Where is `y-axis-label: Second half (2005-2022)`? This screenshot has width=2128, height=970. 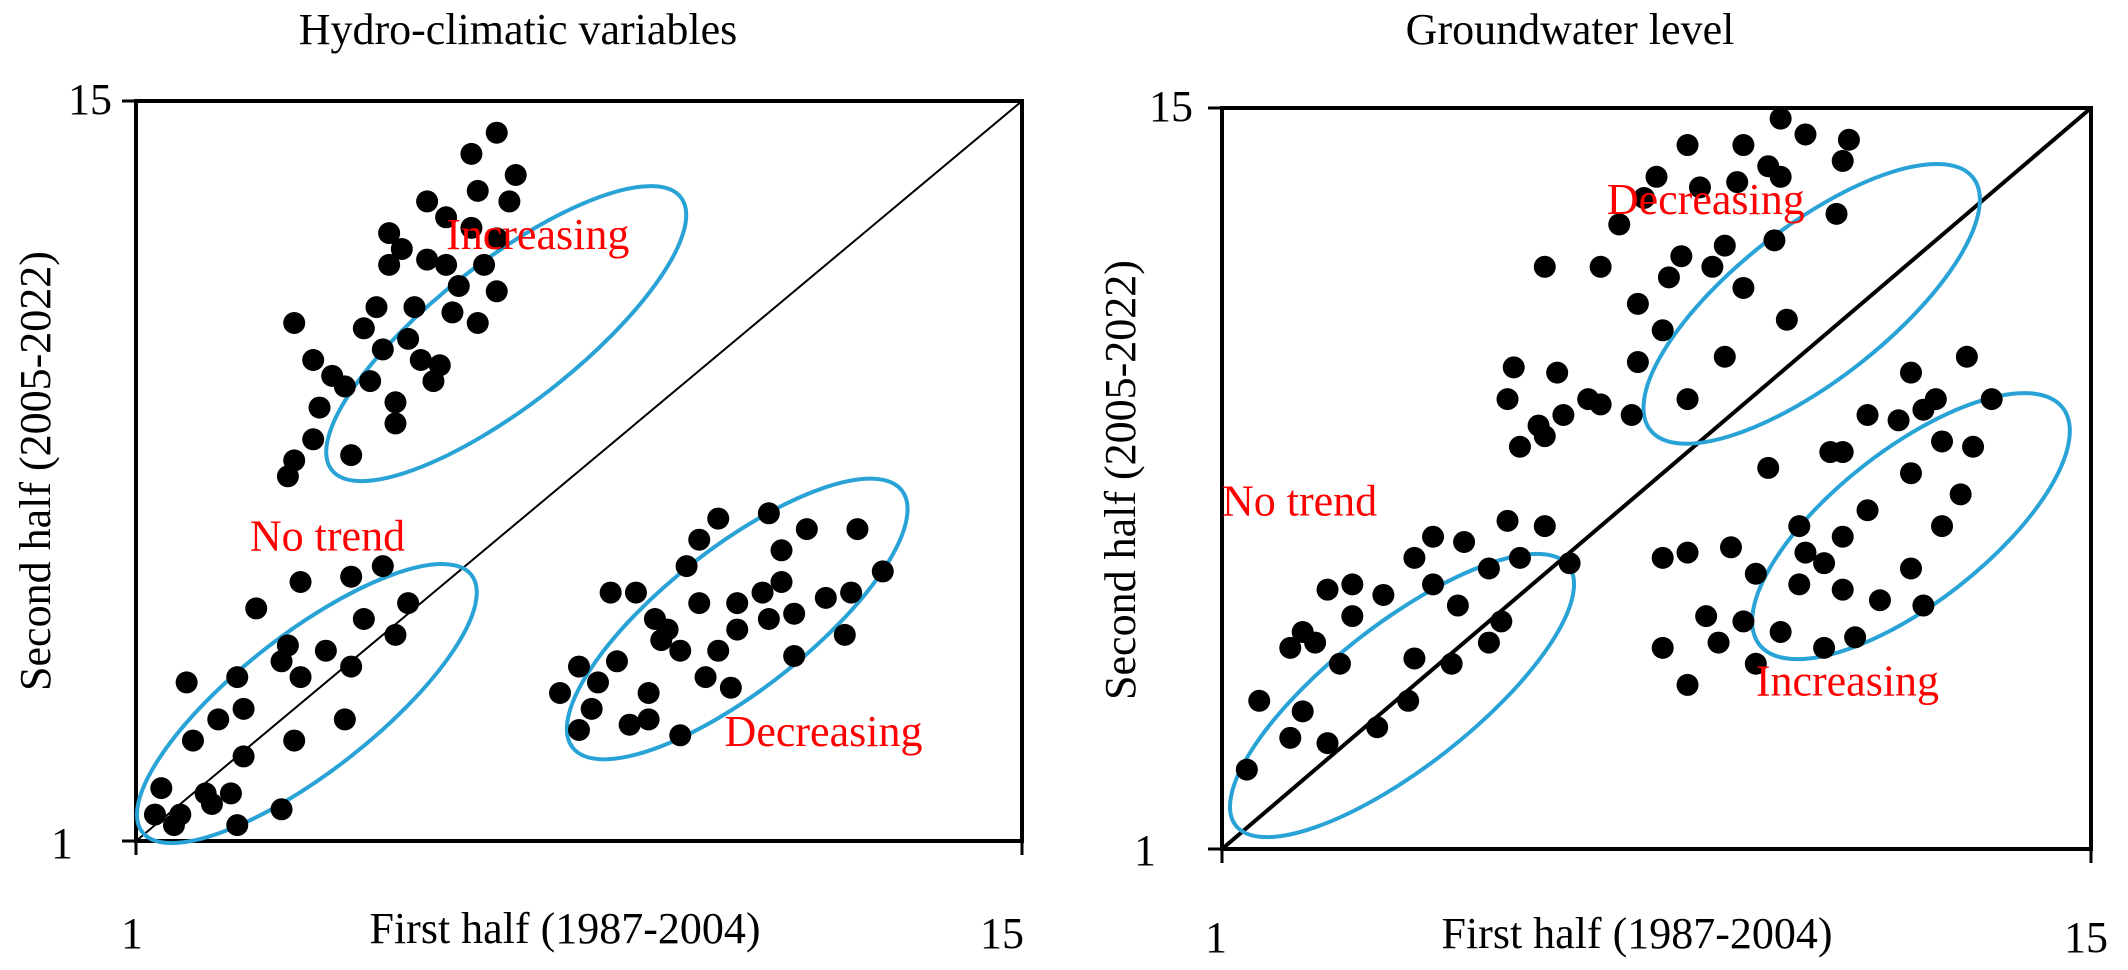
y-axis-label: Second half (2005-2022) is located at coordinates (35, 471).